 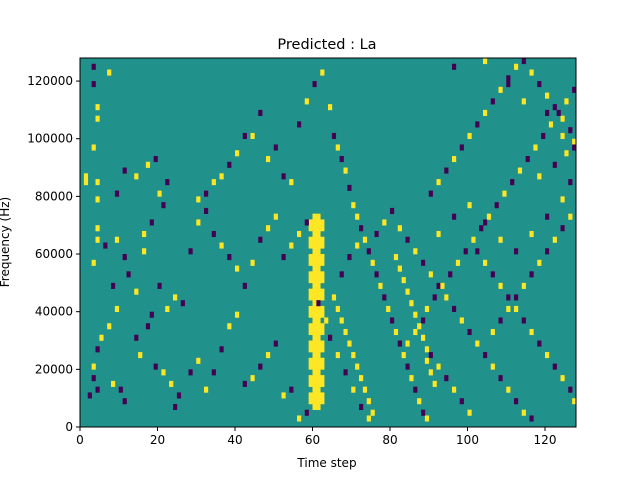 I want to click on y-tick-label: 100000, so click(x=50, y=139).